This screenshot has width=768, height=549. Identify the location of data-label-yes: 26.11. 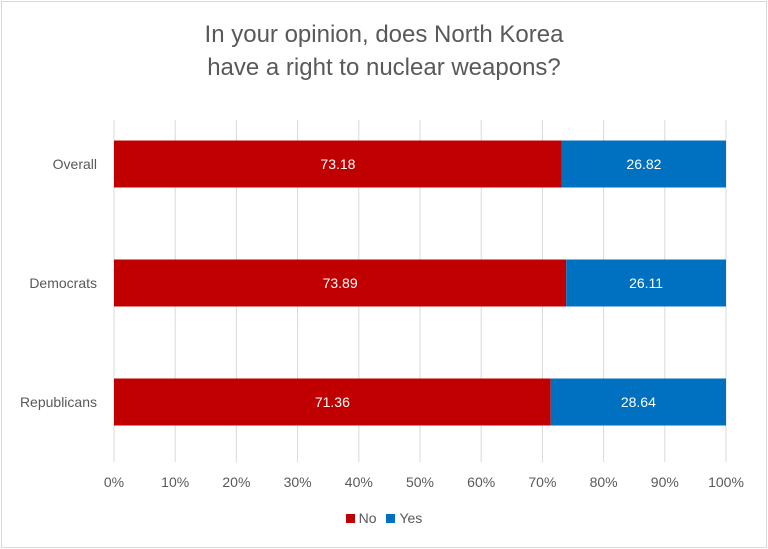
(646, 283).